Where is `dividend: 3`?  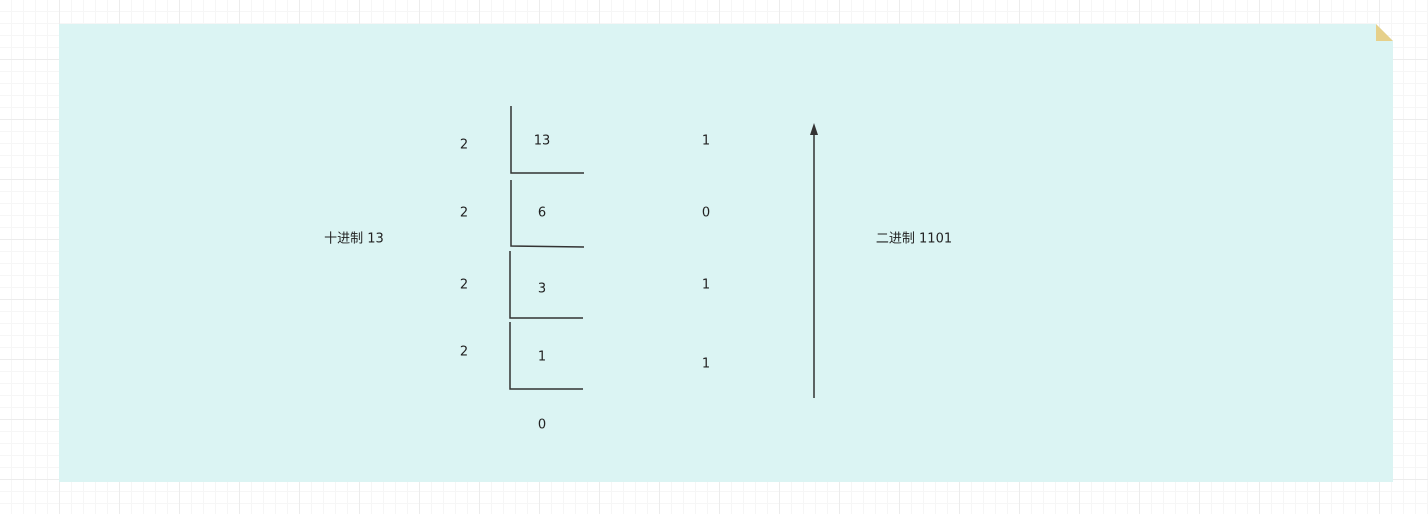
dividend: 3 is located at coordinates (542, 289).